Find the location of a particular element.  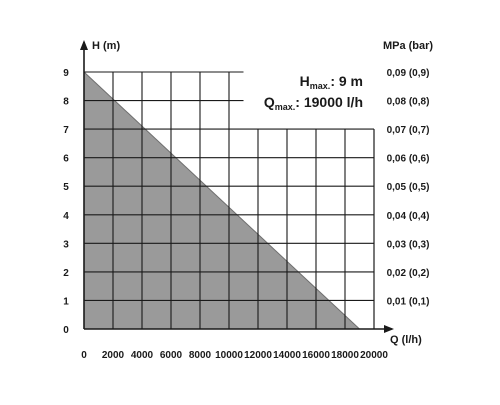

y-axis-arrow is located at coordinates (84, 45).